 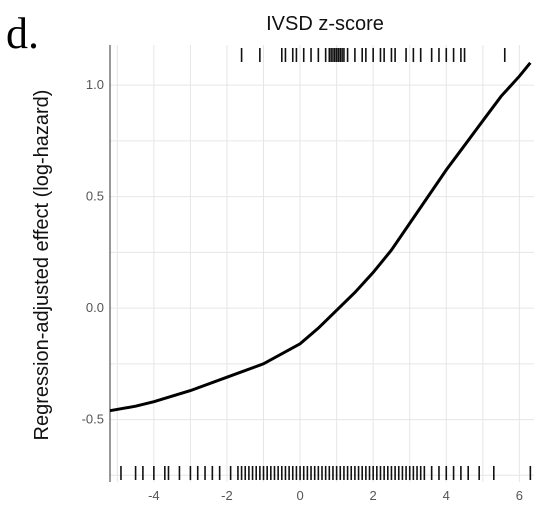 I want to click on y-tick-label: 0.0, so click(x=95, y=307).